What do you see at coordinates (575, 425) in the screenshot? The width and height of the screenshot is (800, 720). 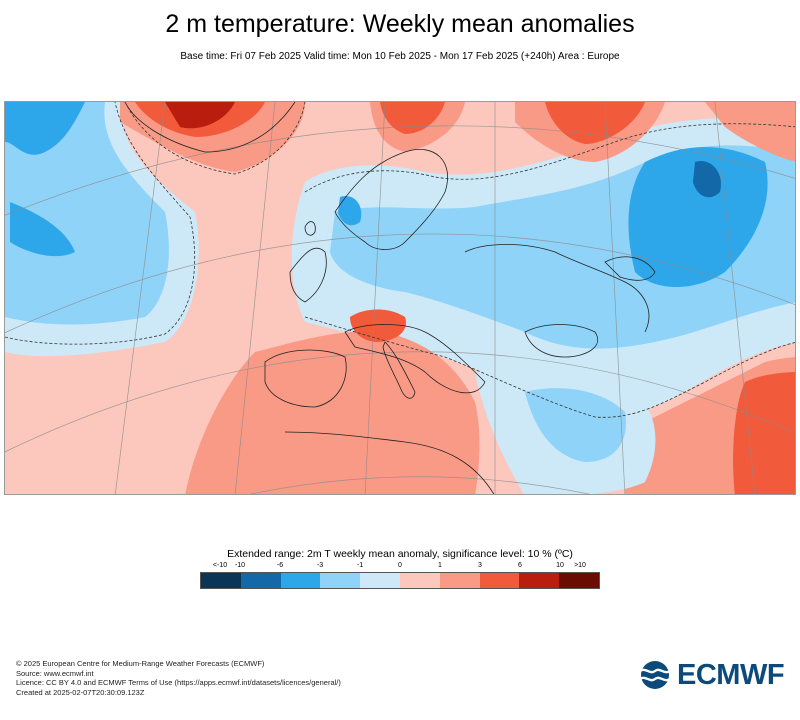 I see `black-sea-cold-medium` at bounding box center [575, 425].